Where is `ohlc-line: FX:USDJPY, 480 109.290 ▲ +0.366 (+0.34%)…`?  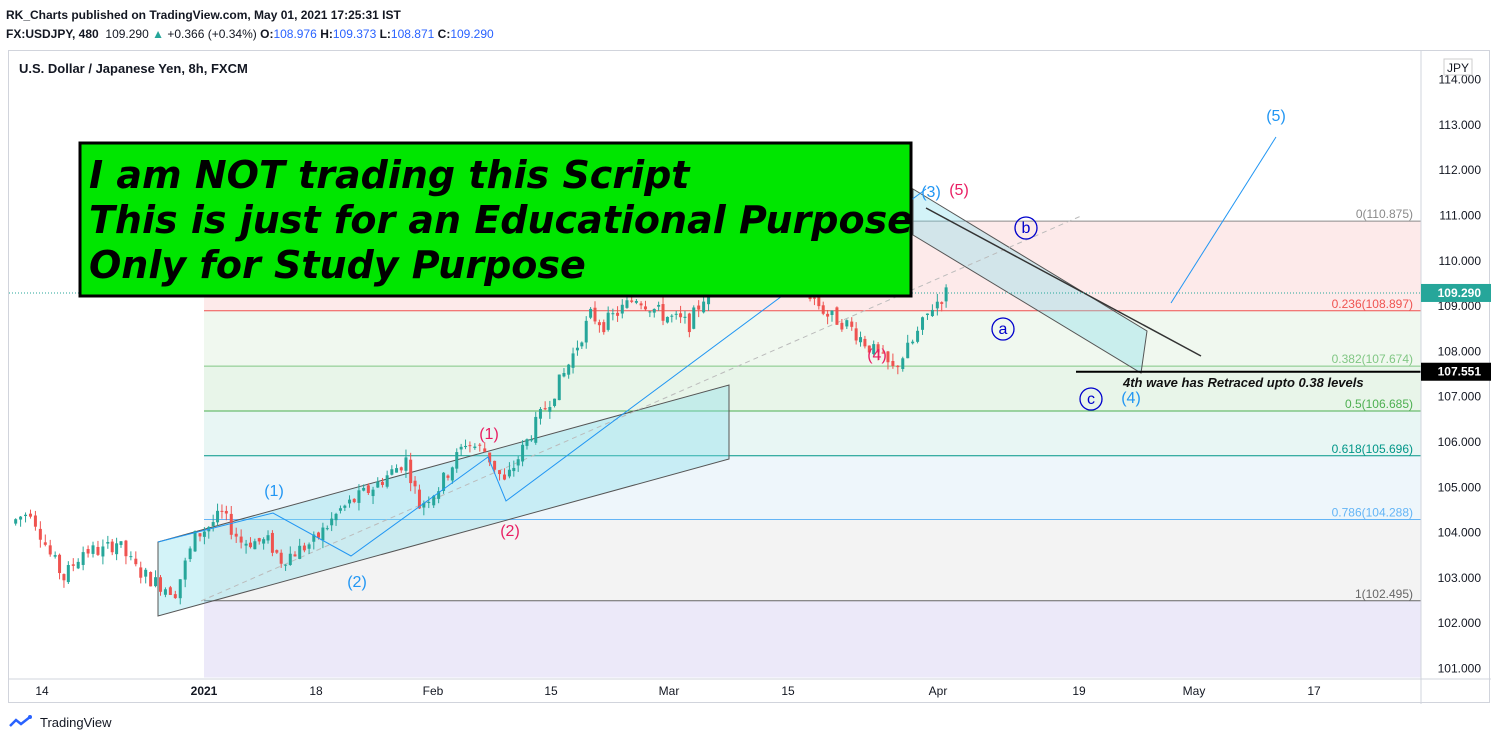 ohlc-line: FX:USDJPY, 480 109.290 ▲ +0.366 (+0.34%)… is located at coordinates (250, 34).